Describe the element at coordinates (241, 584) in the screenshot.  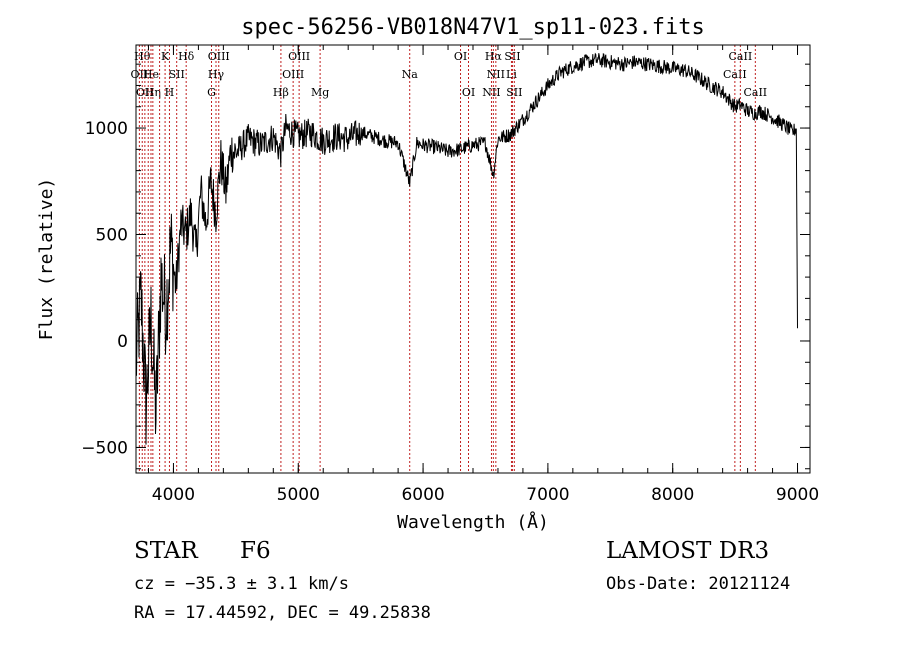
I see `redshift-text: cz = −35.3 ± 3.1 km/s` at that location.